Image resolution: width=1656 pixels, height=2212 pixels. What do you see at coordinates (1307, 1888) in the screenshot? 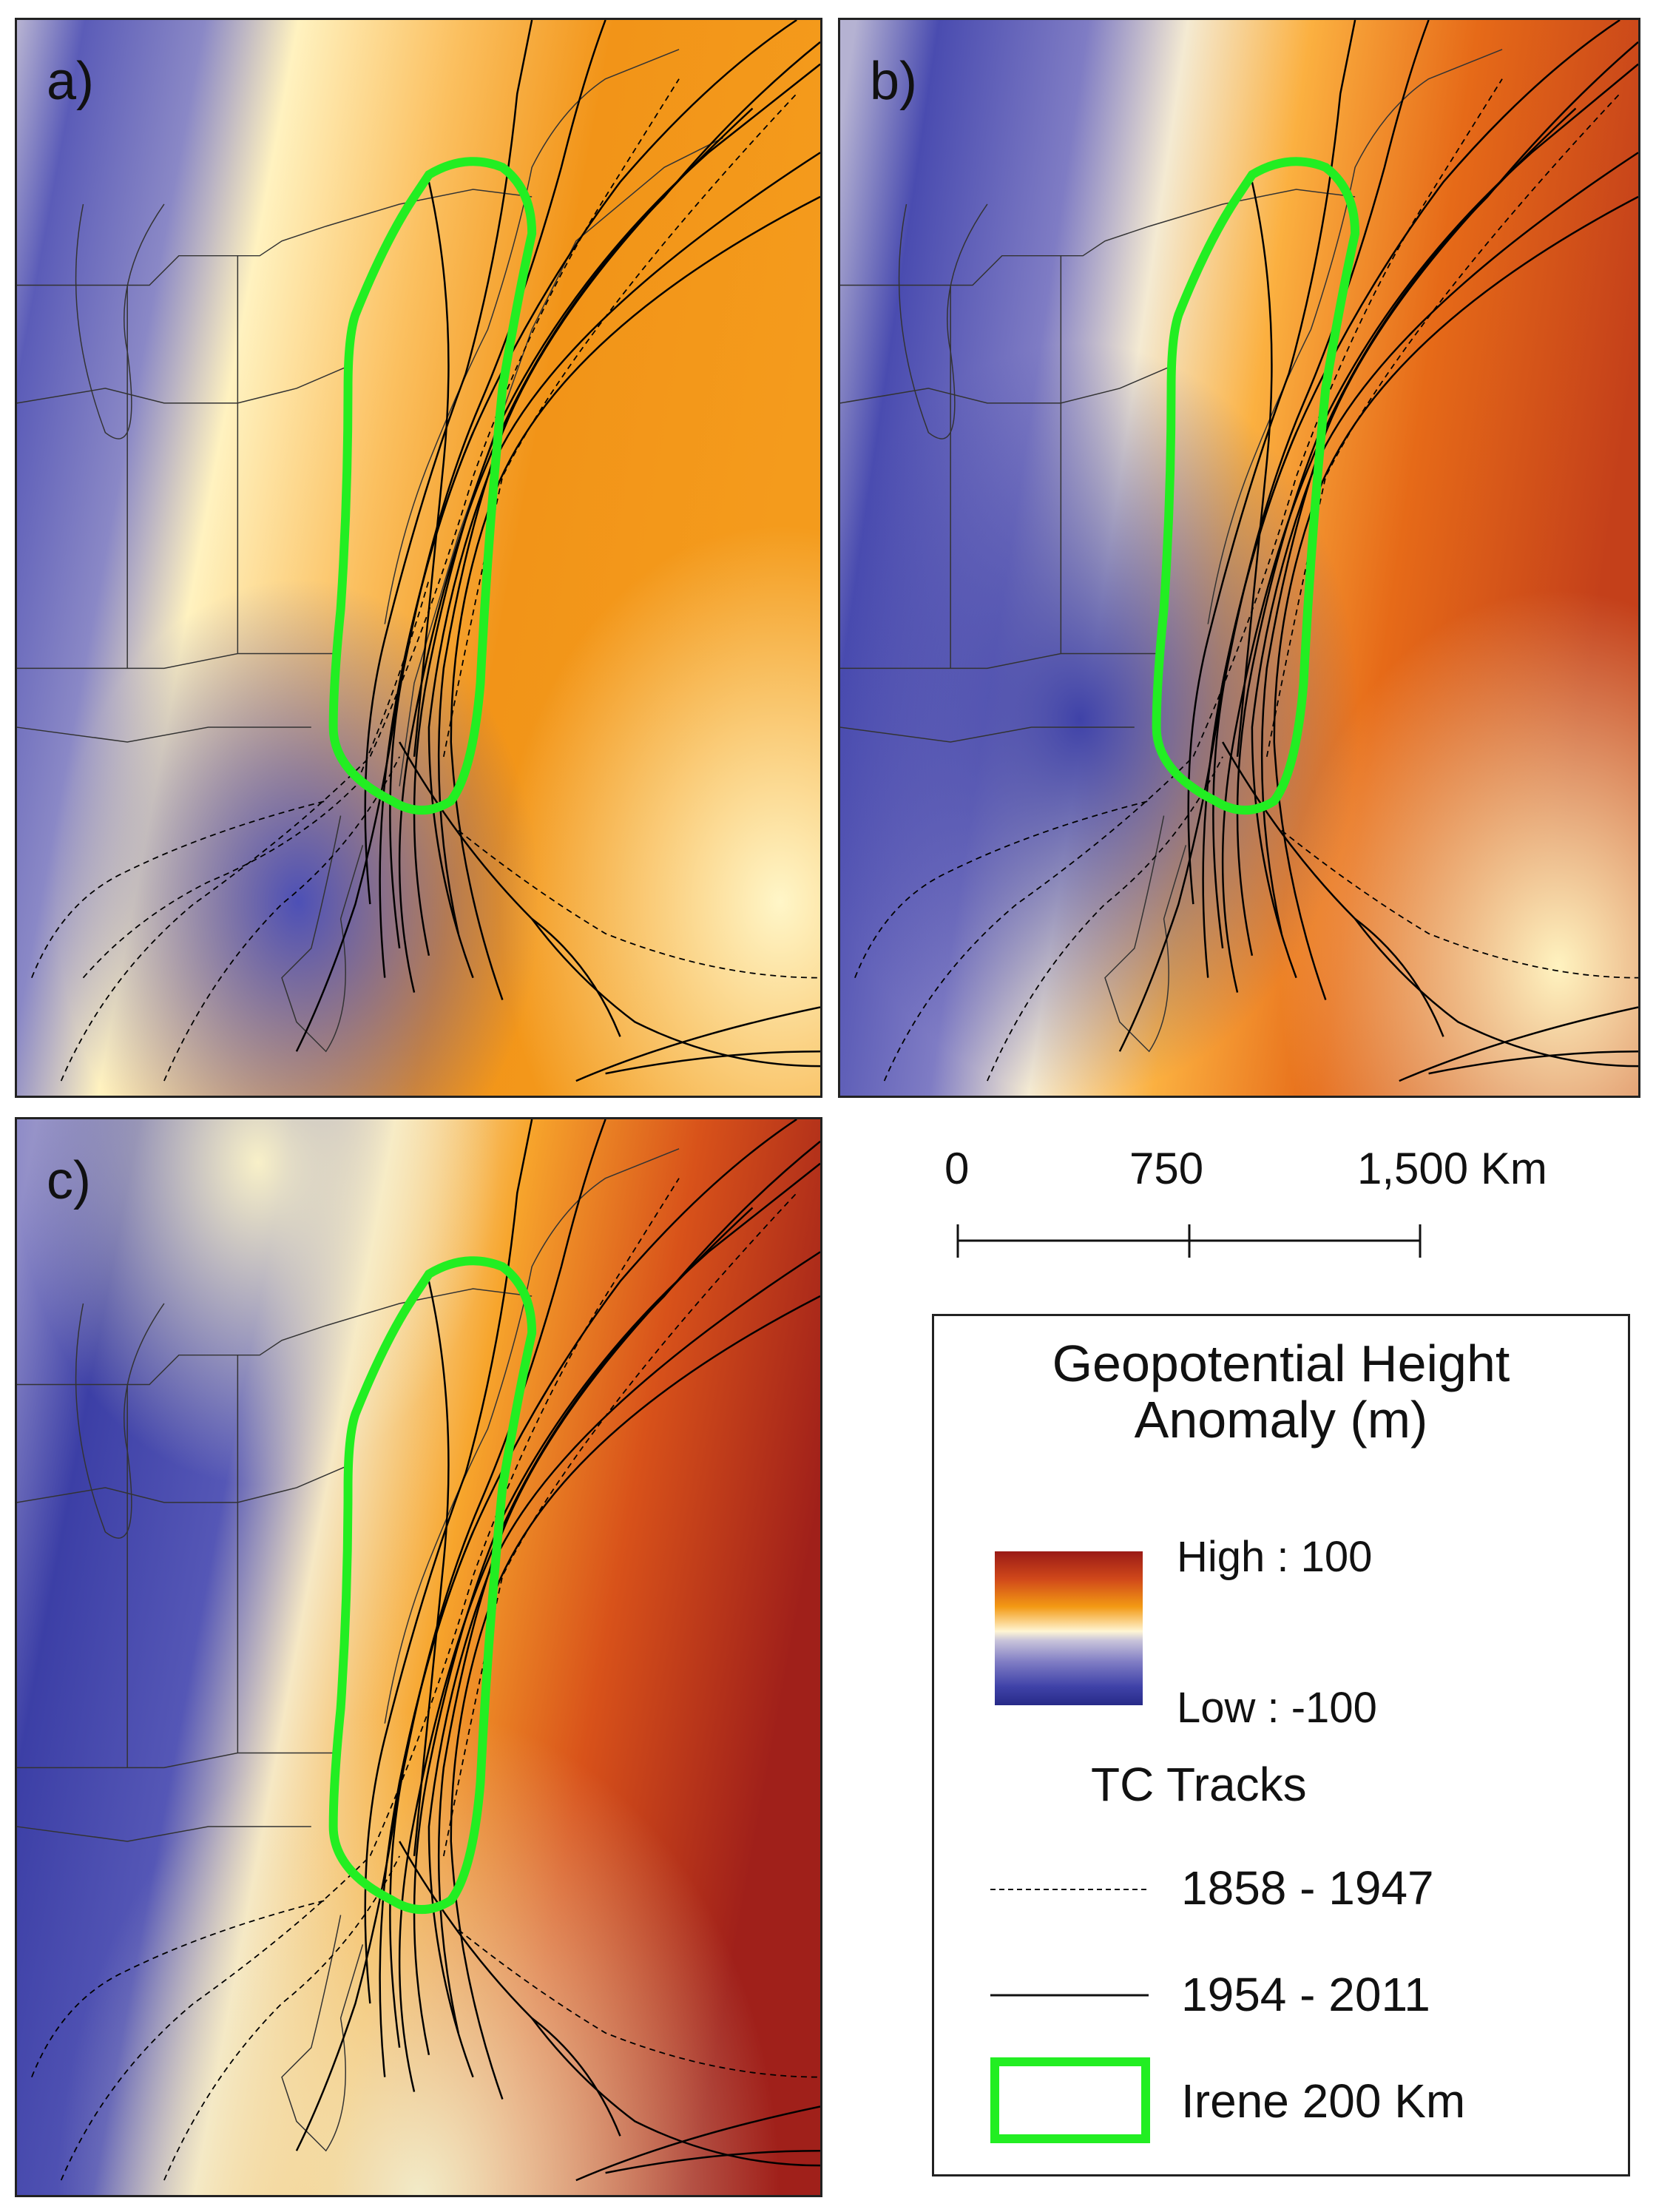
I see `legend-dashed-label: 1858 - 1947` at bounding box center [1307, 1888].